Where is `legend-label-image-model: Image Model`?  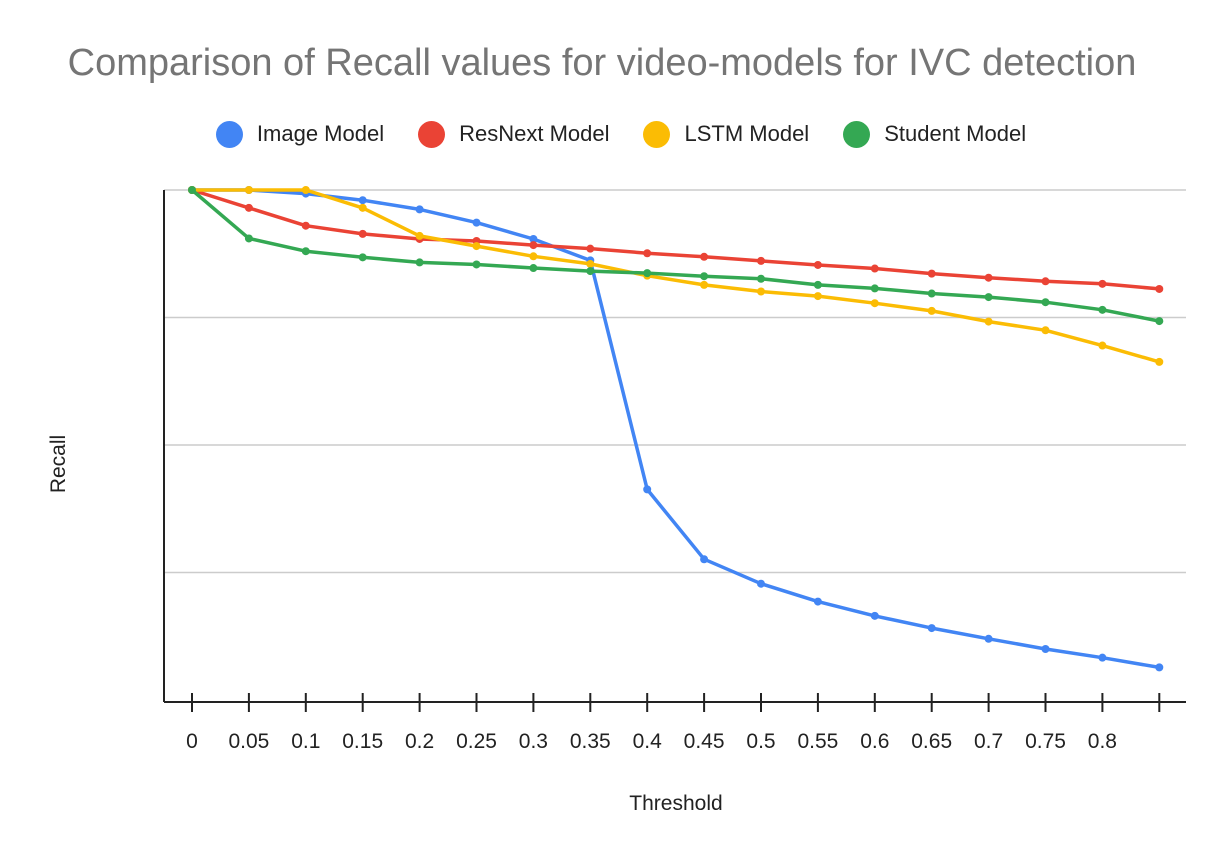
legend-label-image-model: Image Model is located at coordinates (320, 133).